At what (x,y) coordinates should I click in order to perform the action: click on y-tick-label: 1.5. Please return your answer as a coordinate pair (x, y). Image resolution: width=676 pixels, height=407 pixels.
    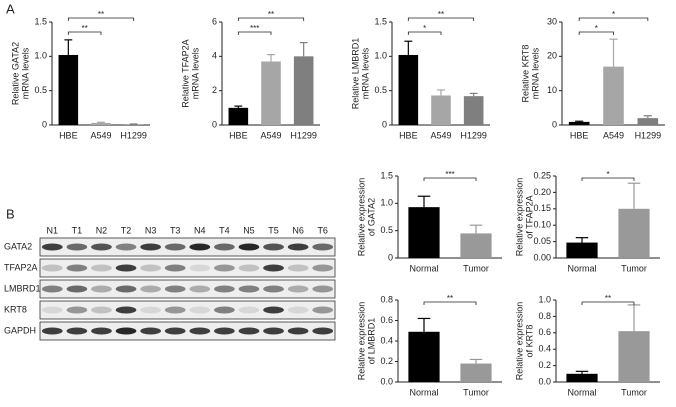
    Looking at the image, I should click on (40, 21).